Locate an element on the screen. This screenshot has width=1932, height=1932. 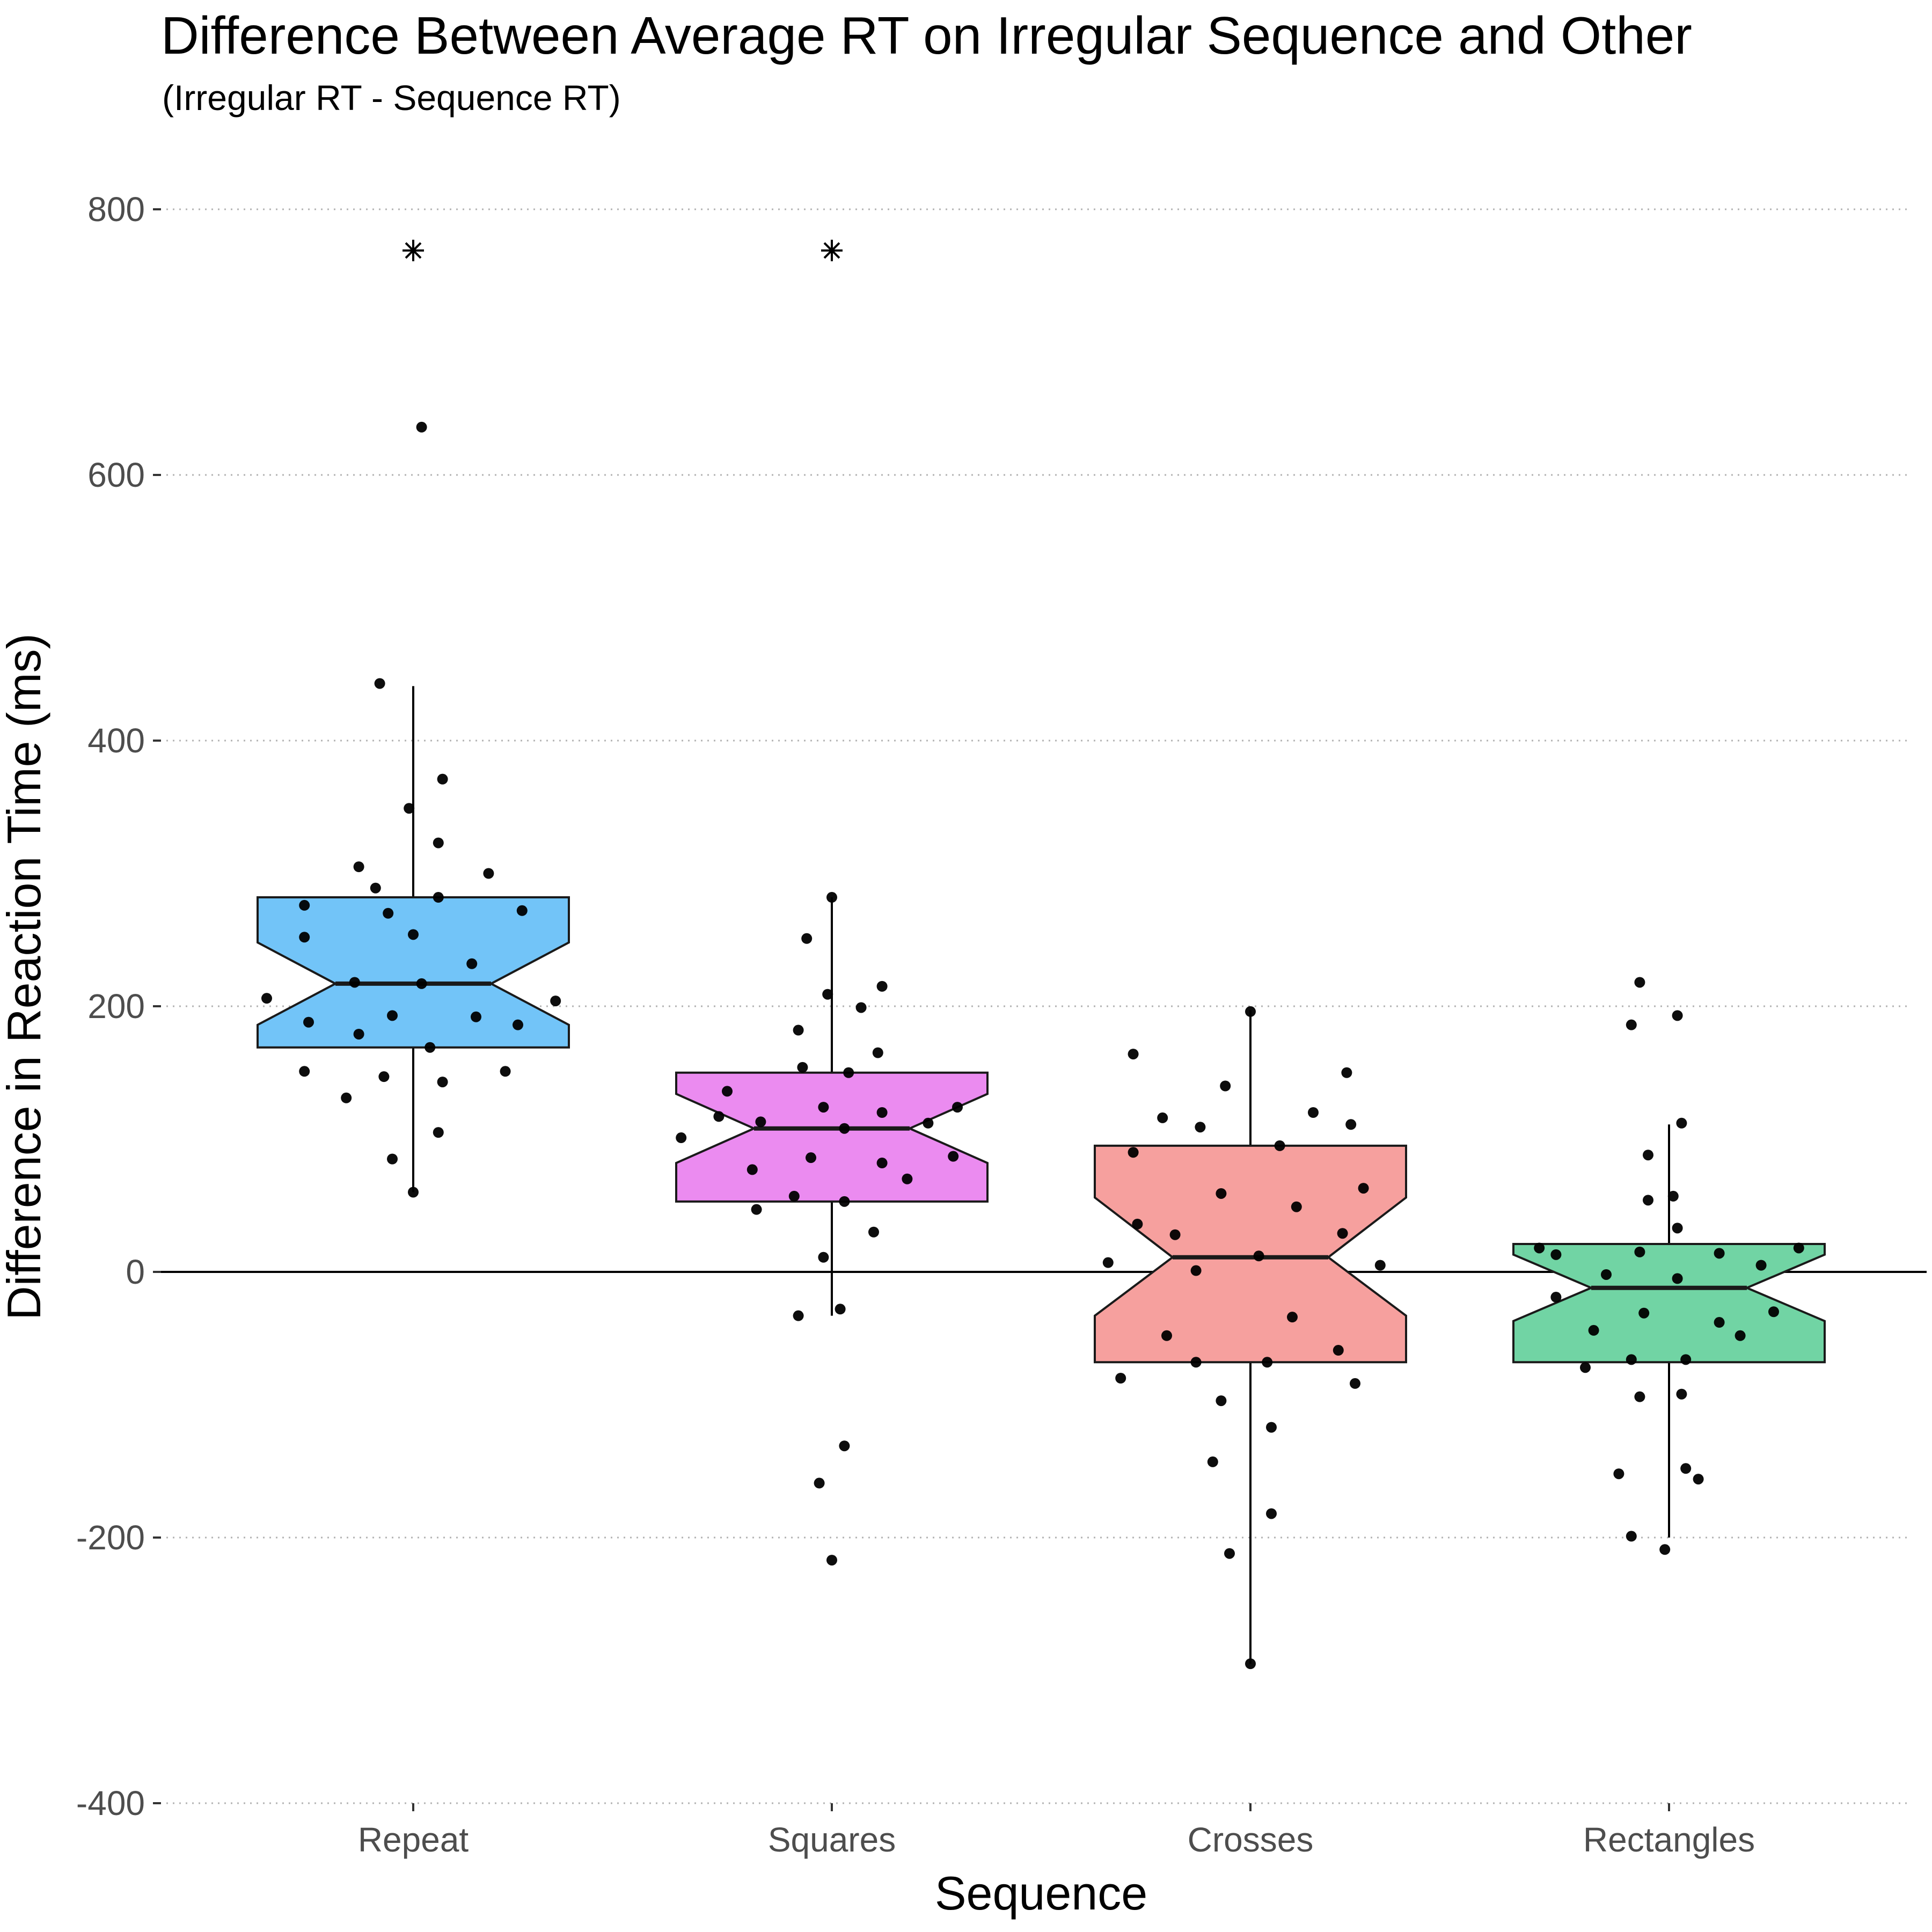
asterisk-stroke is located at coordinates (831, 250).